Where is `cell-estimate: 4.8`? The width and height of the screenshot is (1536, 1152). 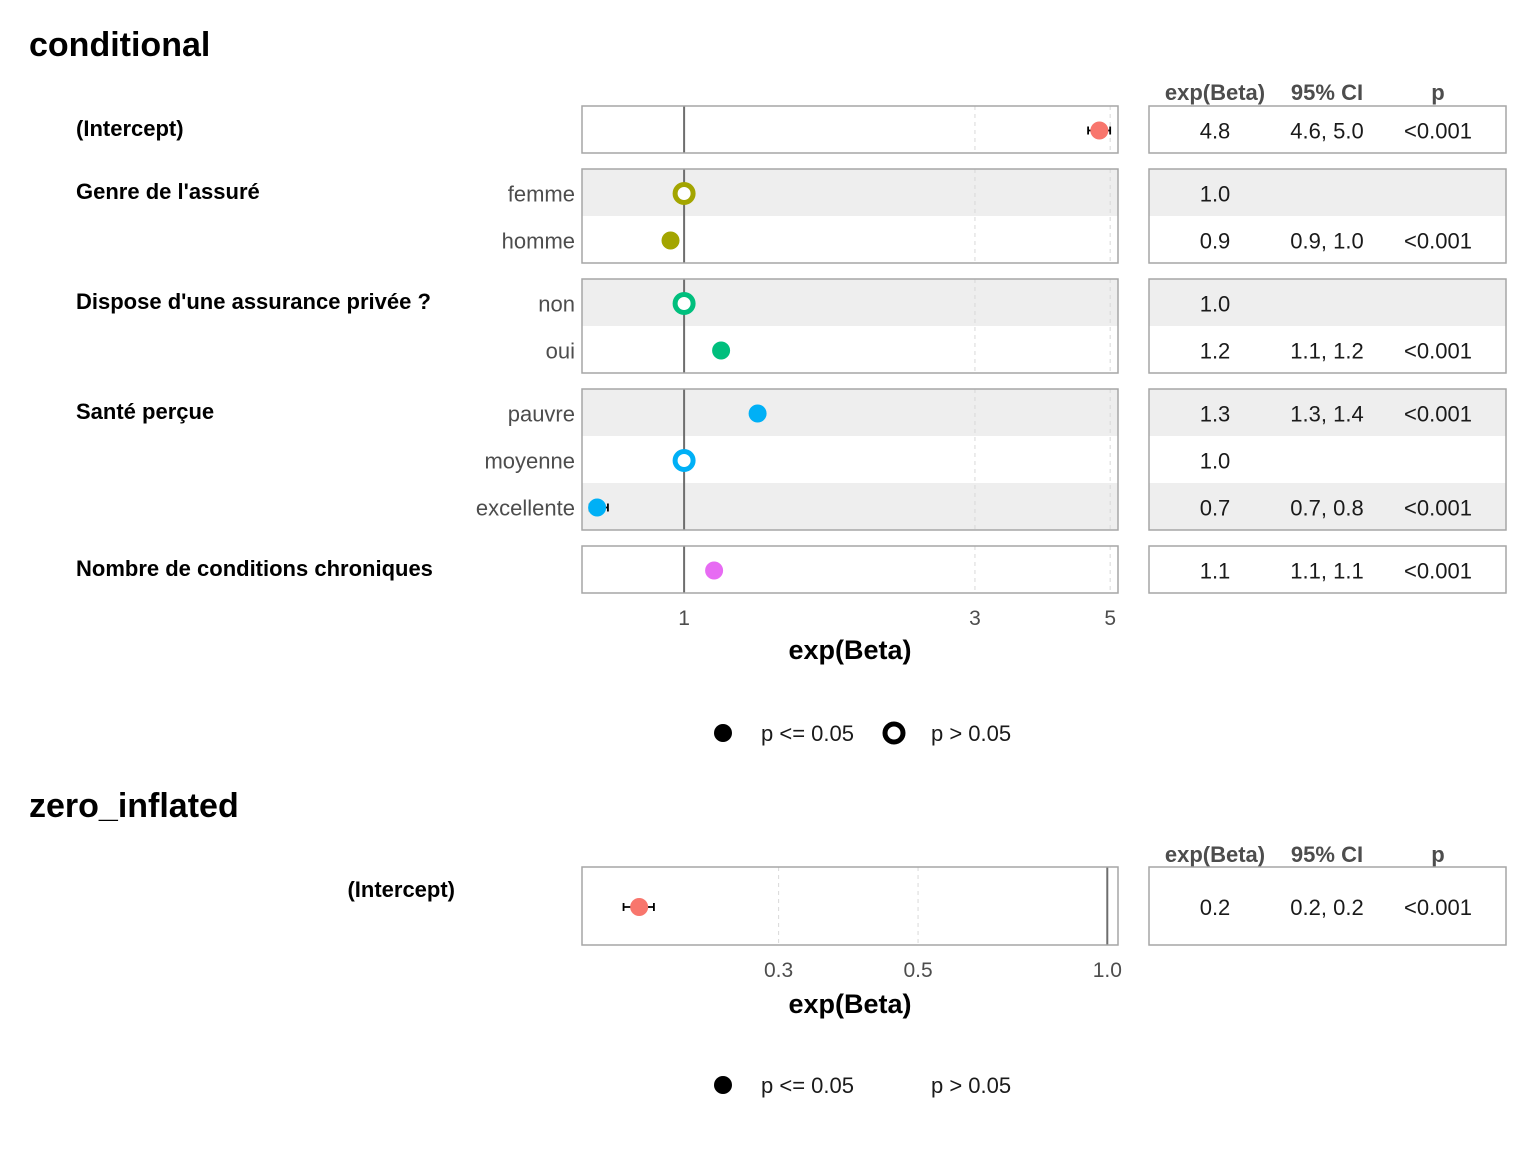 cell-estimate: 4.8 is located at coordinates (1215, 131).